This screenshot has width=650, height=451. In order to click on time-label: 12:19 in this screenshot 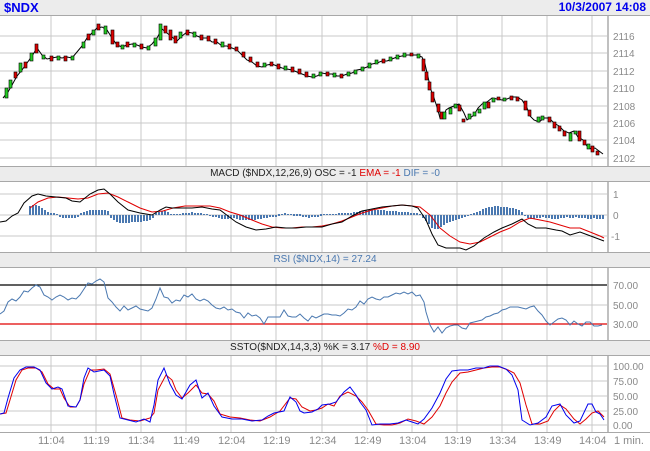, I will do `click(277, 441)`.